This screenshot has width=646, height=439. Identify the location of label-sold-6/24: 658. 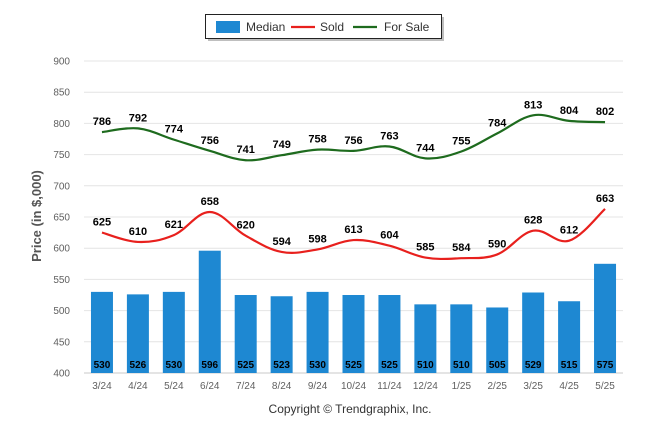
(210, 202).